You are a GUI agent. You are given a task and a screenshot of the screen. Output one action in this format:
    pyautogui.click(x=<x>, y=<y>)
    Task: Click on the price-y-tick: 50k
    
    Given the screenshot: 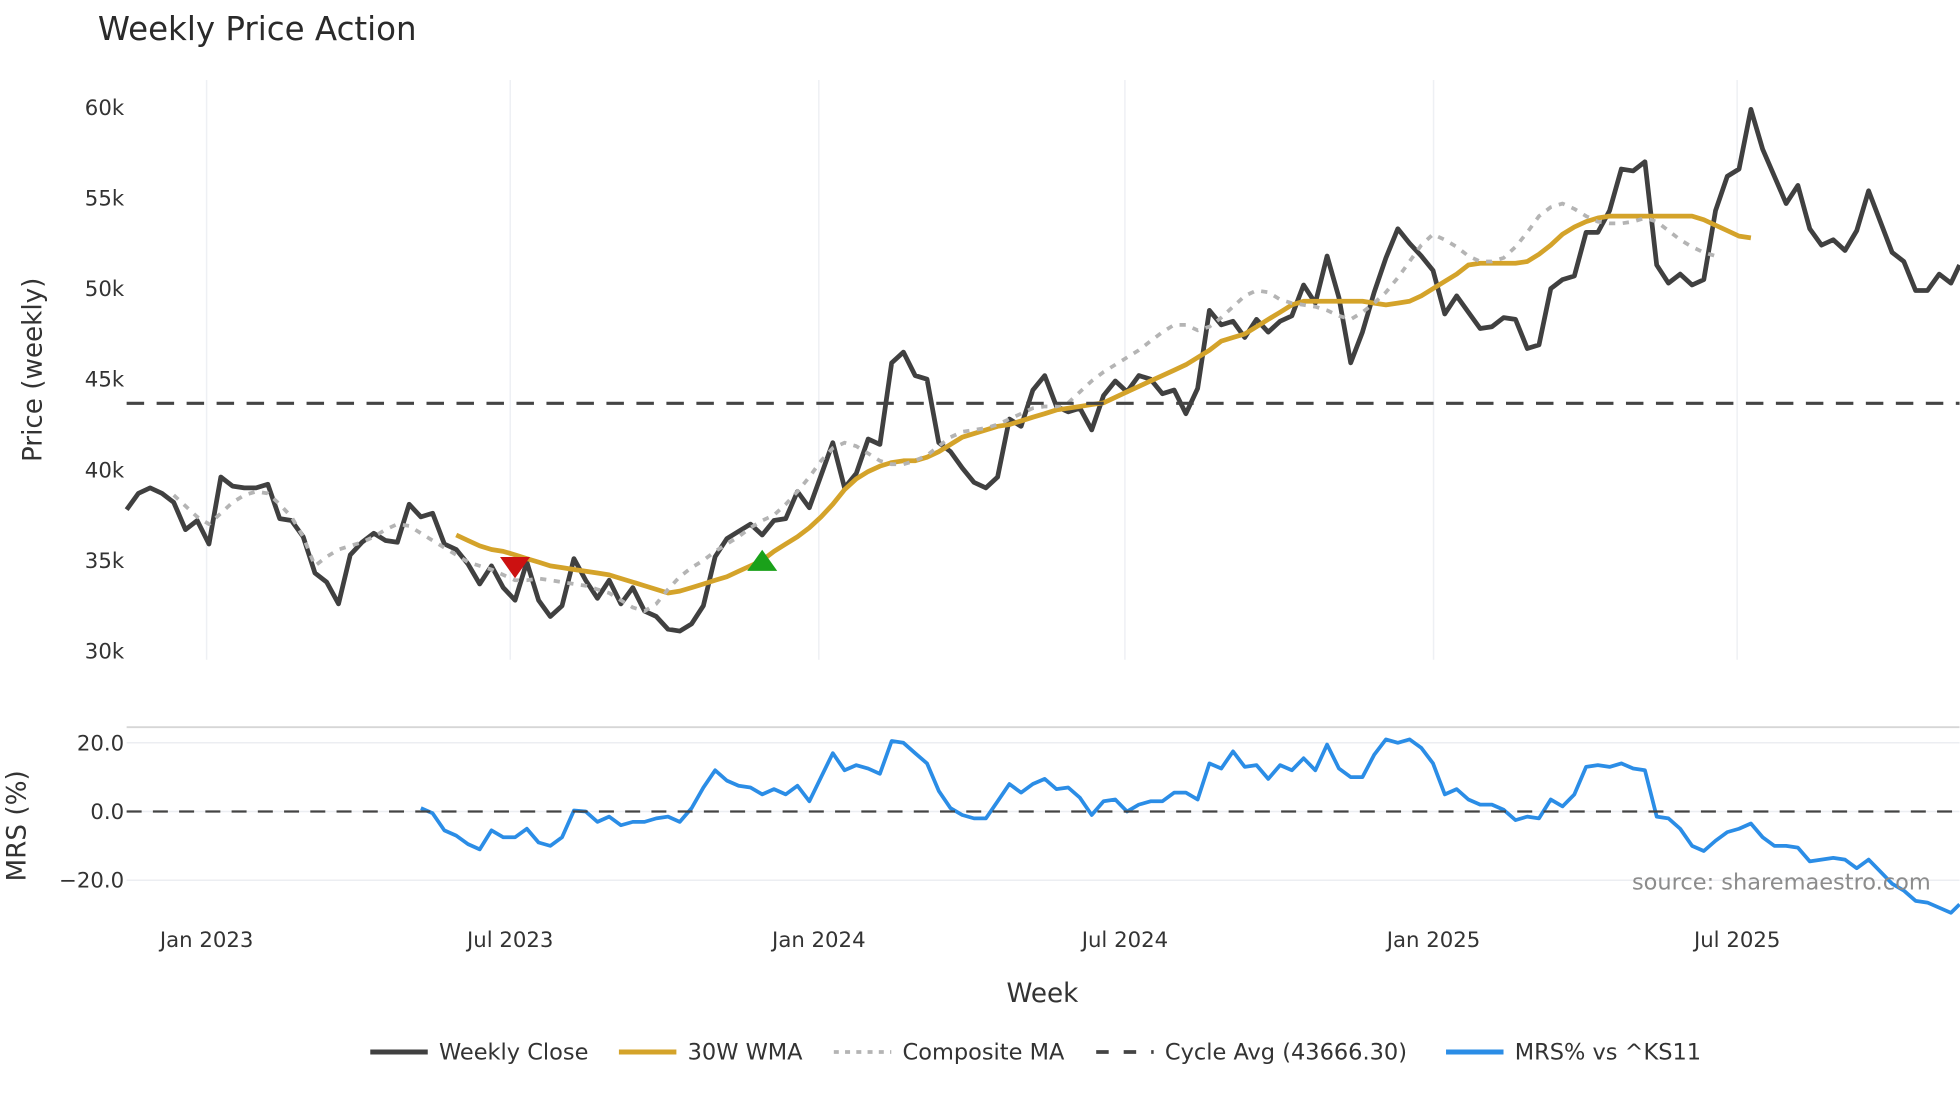 What is the action you would take?
    pyautogui.click(x=105, y=289)
    